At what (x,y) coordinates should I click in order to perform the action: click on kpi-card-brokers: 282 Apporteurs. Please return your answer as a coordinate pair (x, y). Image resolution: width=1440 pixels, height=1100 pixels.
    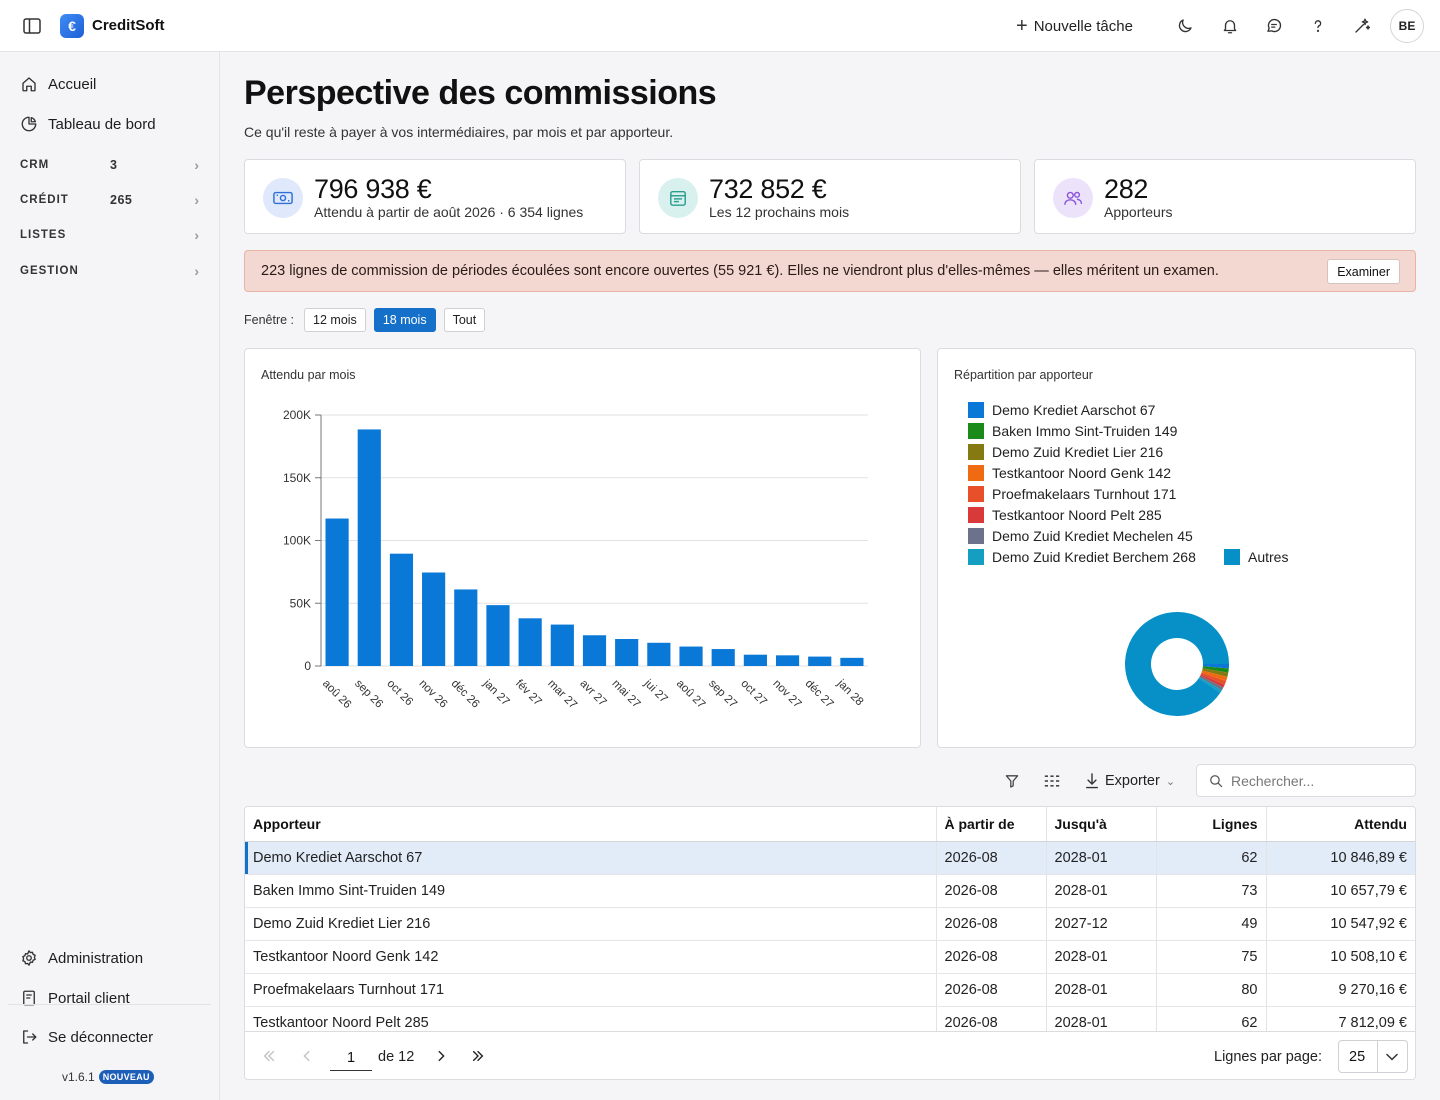
    Looking at the image, I should click on (1225, 196).